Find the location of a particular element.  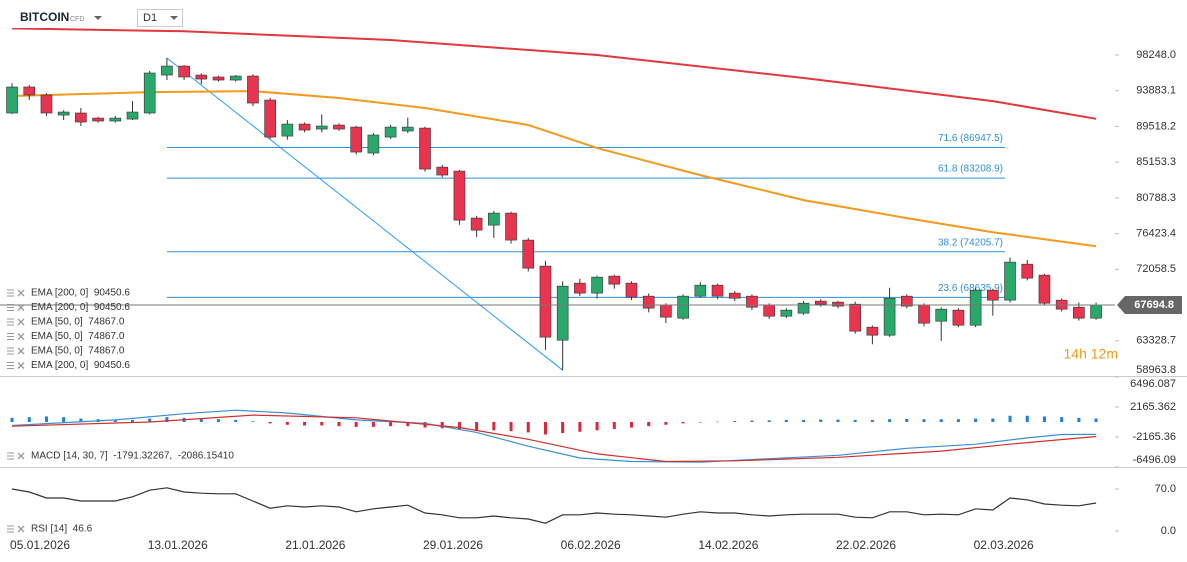

y-tick-label: 70.0 is located at coordinates (1165, 489).